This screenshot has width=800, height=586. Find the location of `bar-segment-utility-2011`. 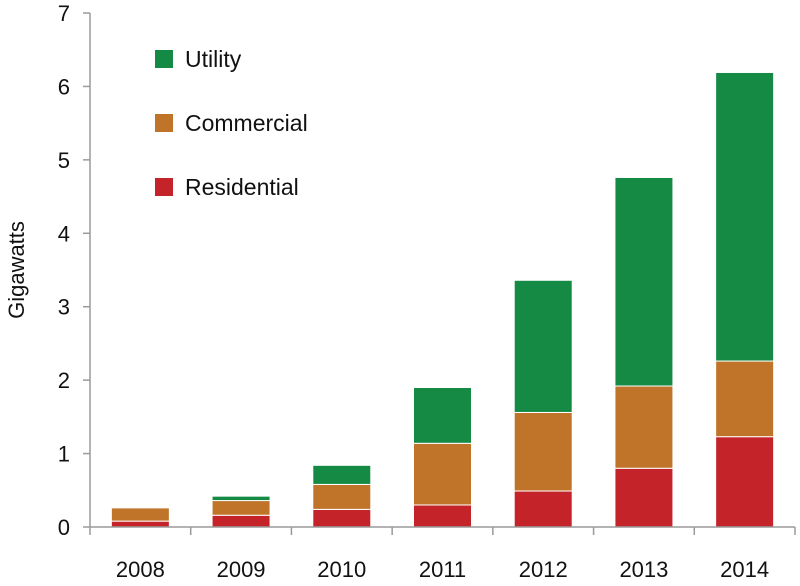

bar-segment-utility-2011 is located at coordinates (442, 415).